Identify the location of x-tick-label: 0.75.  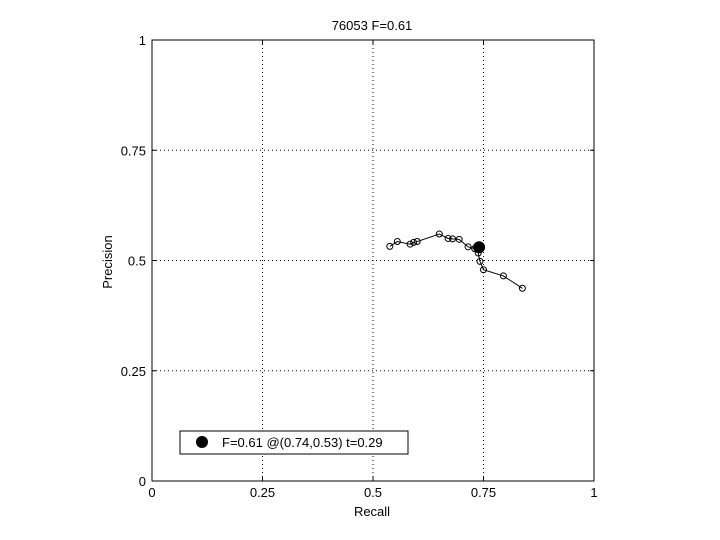
(483, 492).